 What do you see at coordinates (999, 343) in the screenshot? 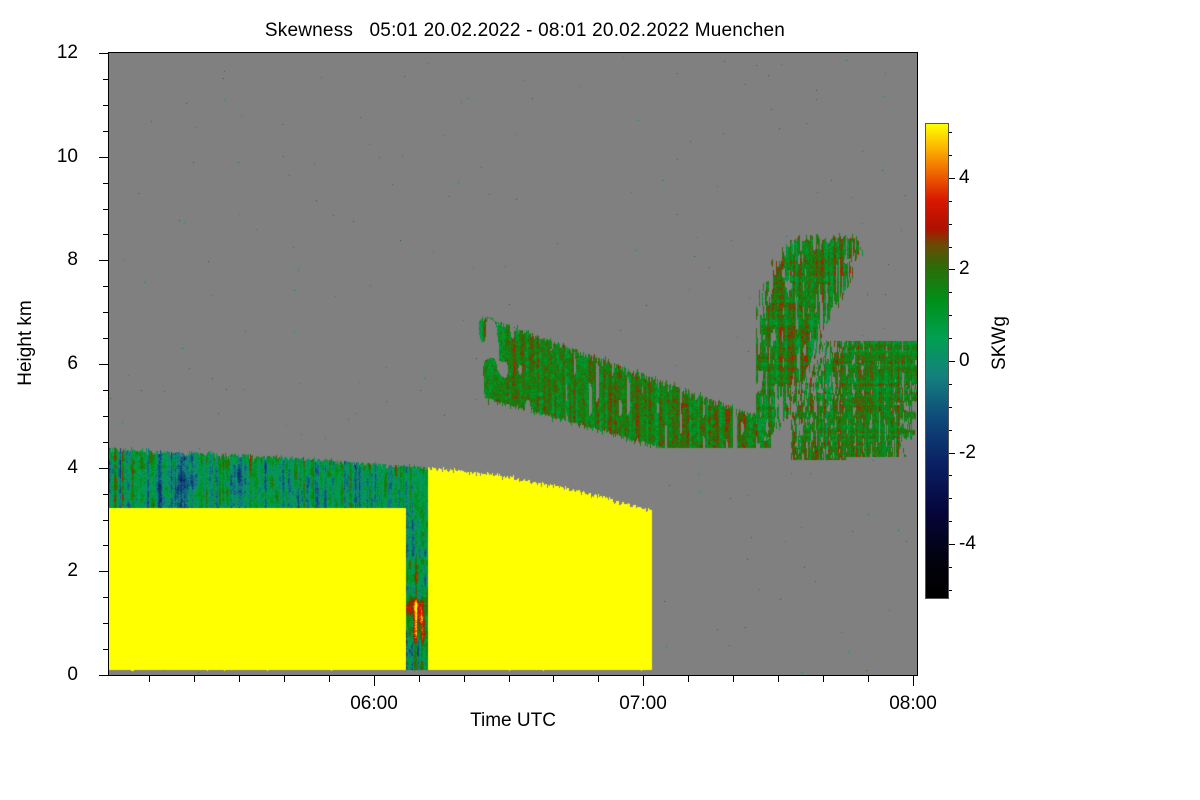
I see `colorbar-title: SKWg` at bounding box center [999, 343].